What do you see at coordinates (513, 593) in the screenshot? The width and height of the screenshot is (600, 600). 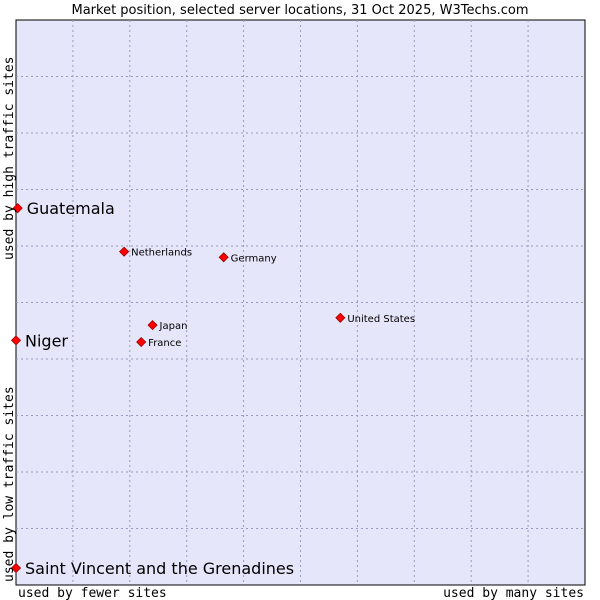 I see `x-axis-label-right: used by many sites` at bounding box center [513, 593].